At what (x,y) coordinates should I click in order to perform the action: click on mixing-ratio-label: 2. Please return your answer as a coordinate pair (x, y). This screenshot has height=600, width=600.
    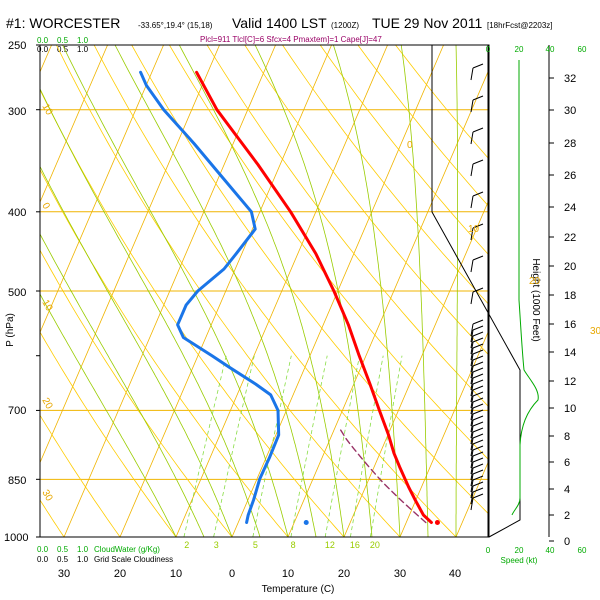
    Looking at the image, I should click on (186, 545).